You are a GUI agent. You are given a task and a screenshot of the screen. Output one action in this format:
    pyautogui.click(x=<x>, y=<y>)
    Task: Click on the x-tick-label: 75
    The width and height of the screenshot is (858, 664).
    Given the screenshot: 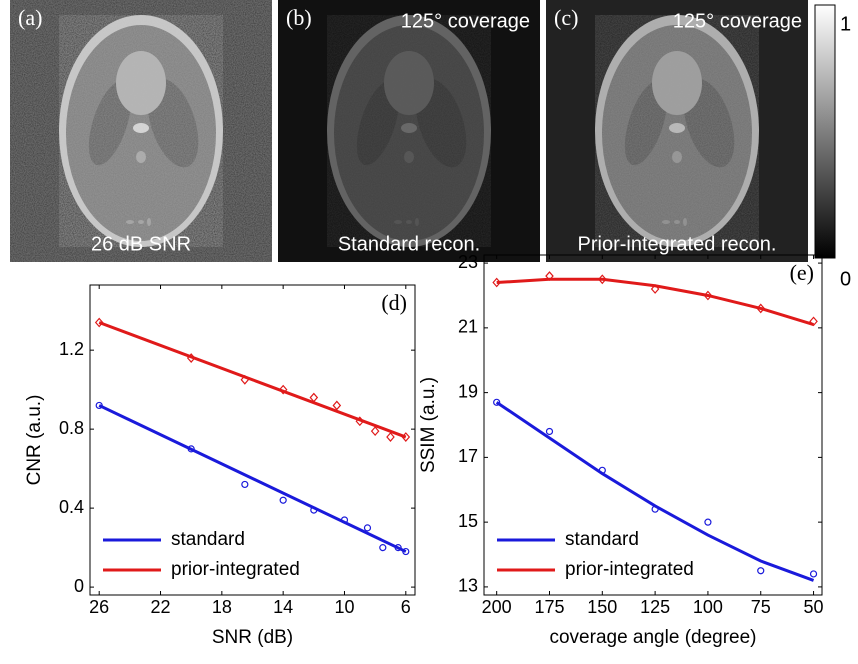 What is the action you would take?
    pyautogui.click(x=761, y=607)
    